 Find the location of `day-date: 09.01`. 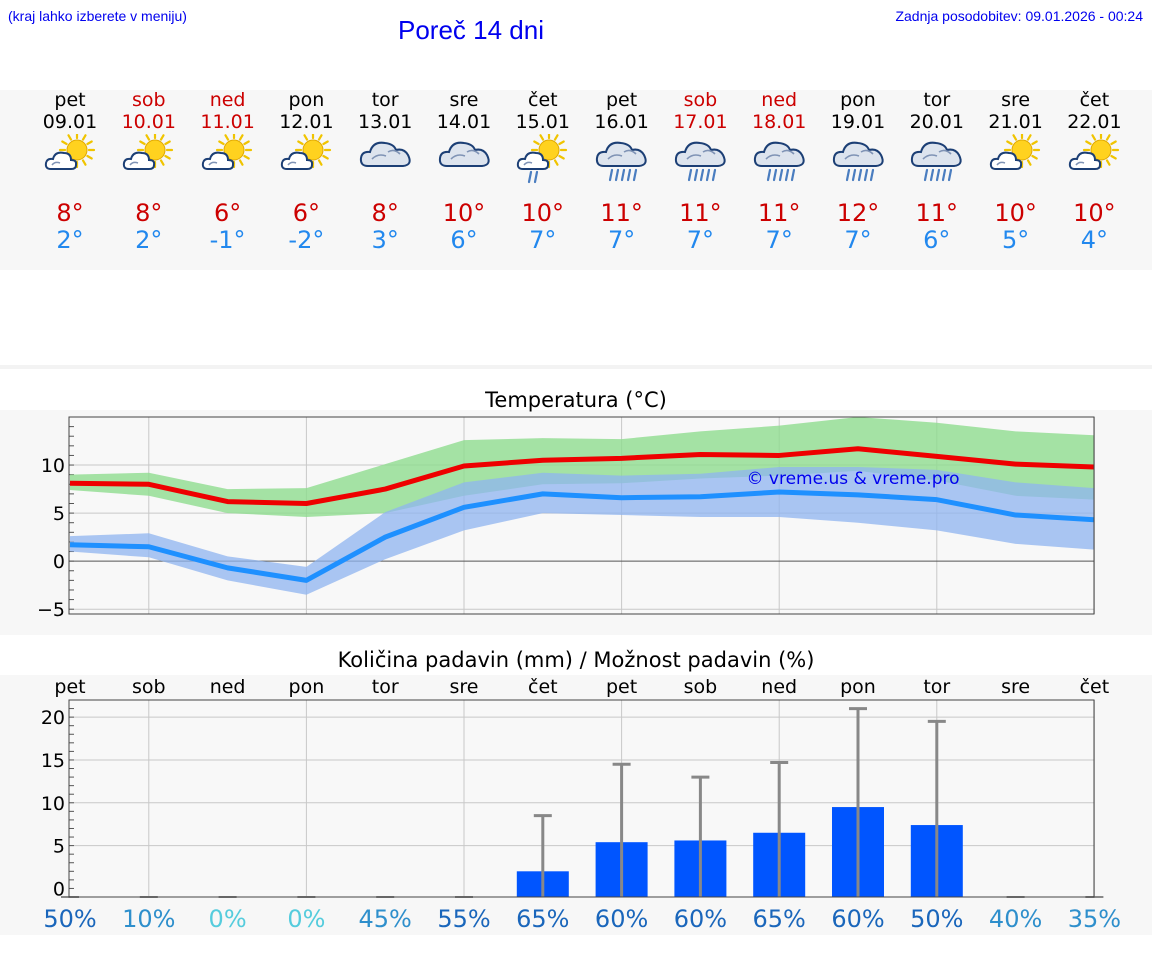

day-date: 09.01 is located at coordinates (70, 122).